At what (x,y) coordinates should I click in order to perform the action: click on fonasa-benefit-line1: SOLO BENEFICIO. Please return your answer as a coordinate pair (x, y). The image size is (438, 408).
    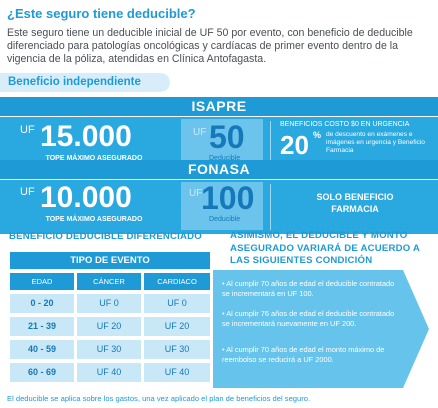
    Looking at the image, I should click on (355, 197).